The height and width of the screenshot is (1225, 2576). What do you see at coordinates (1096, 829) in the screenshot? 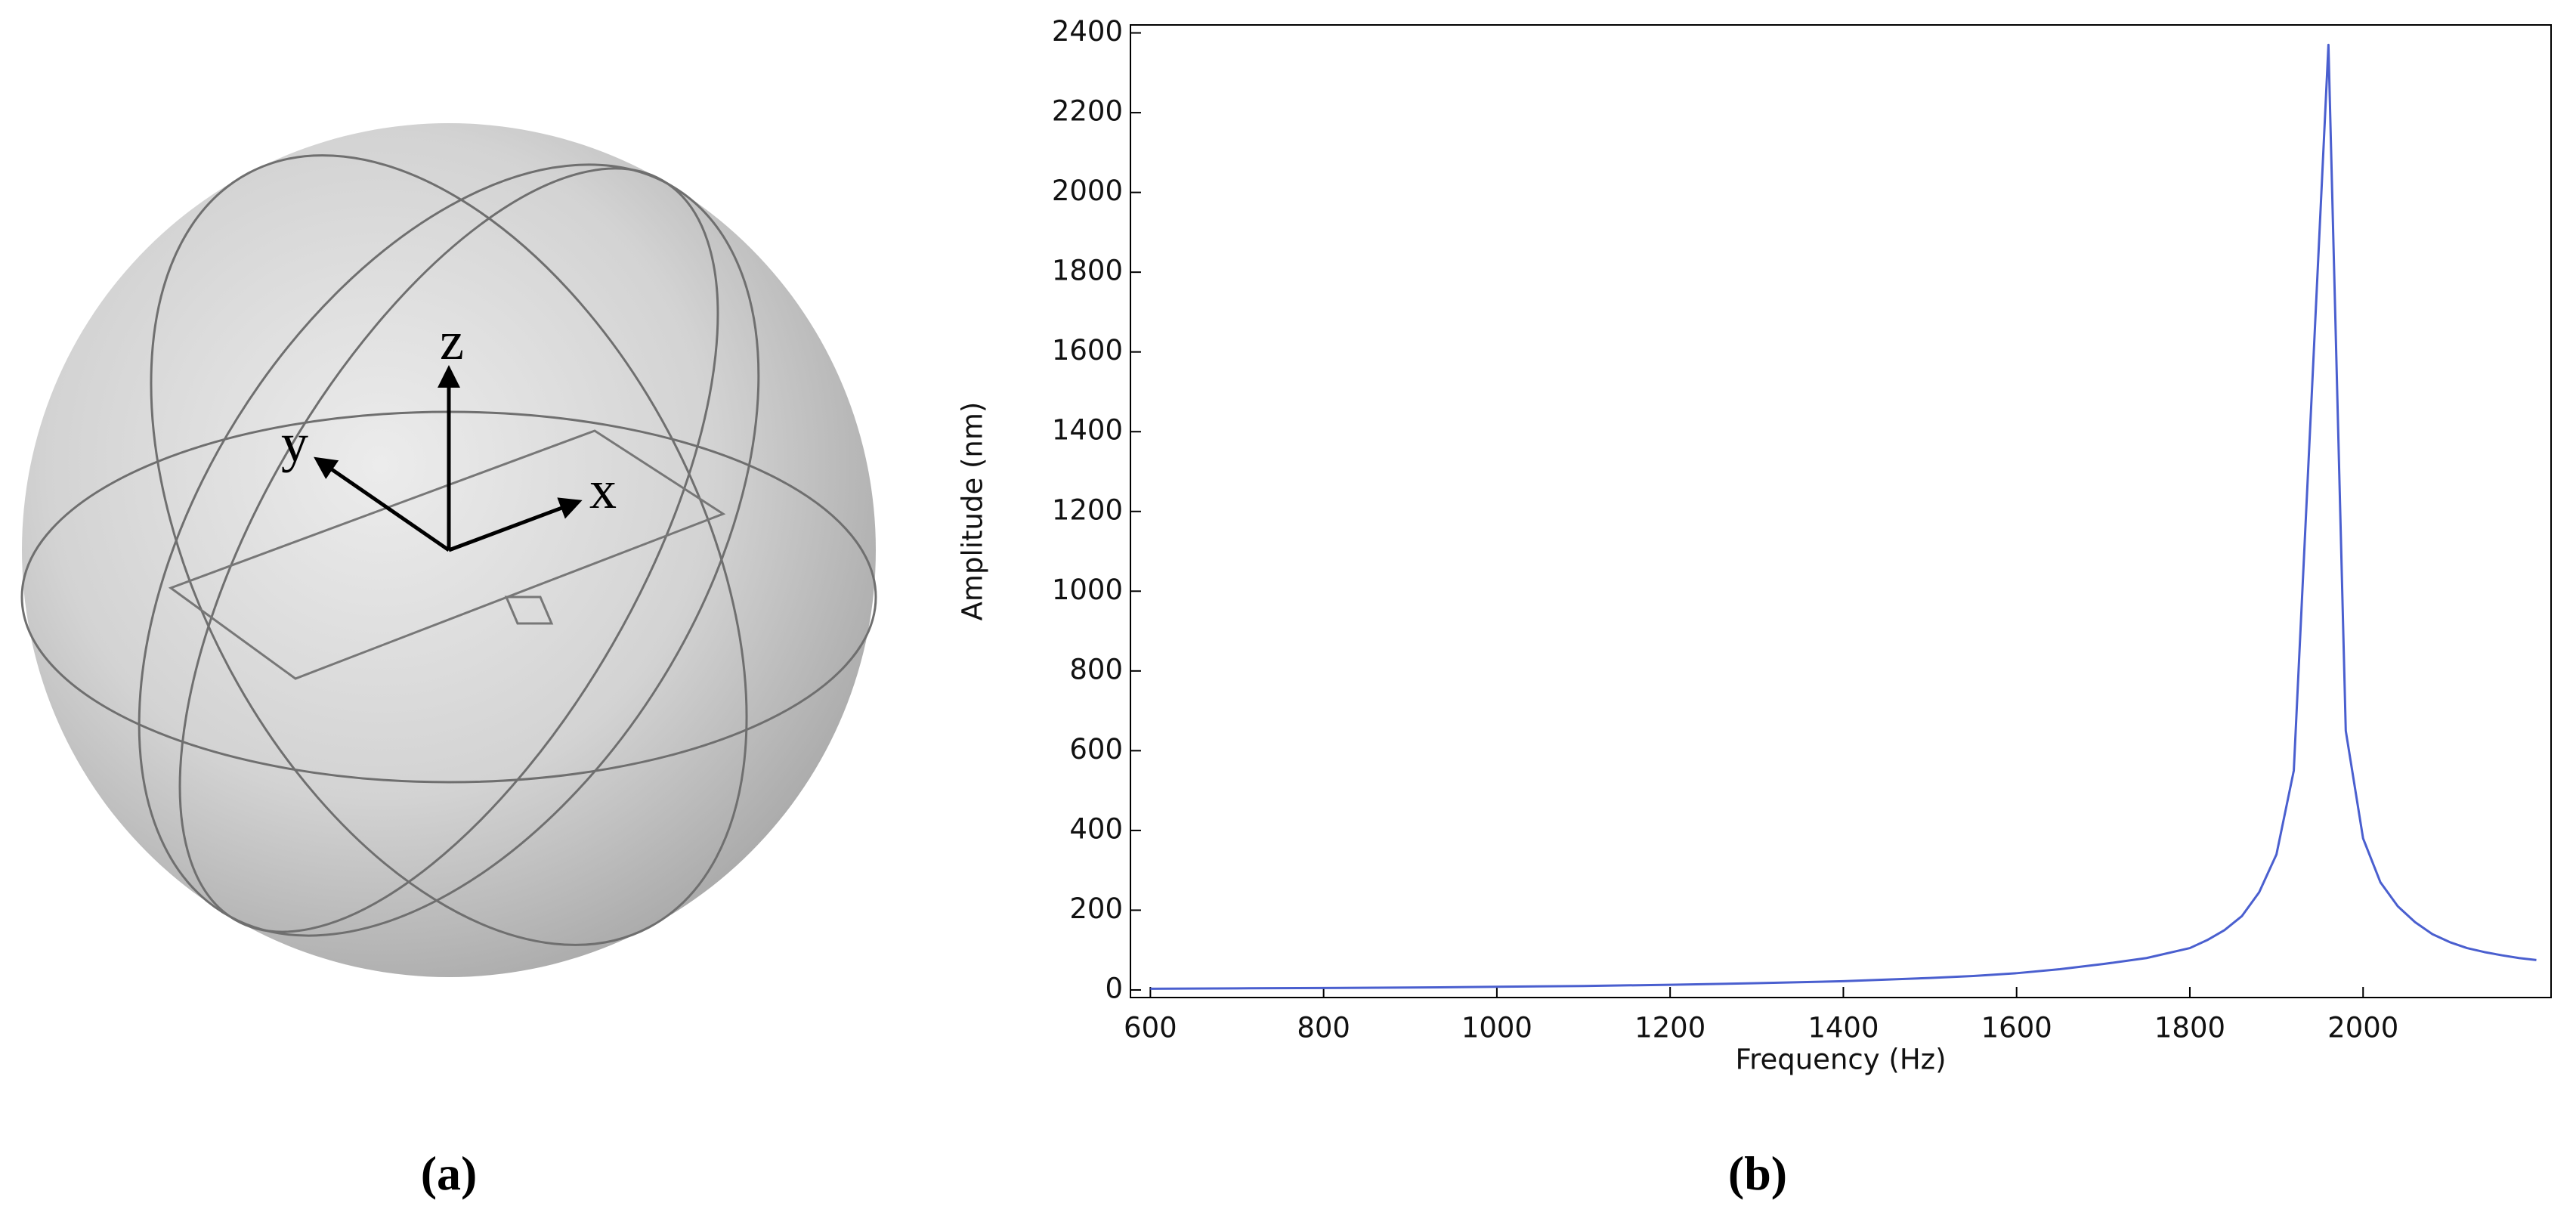
I see `y-tick-label: 400` at bounding box center [1096, 829].